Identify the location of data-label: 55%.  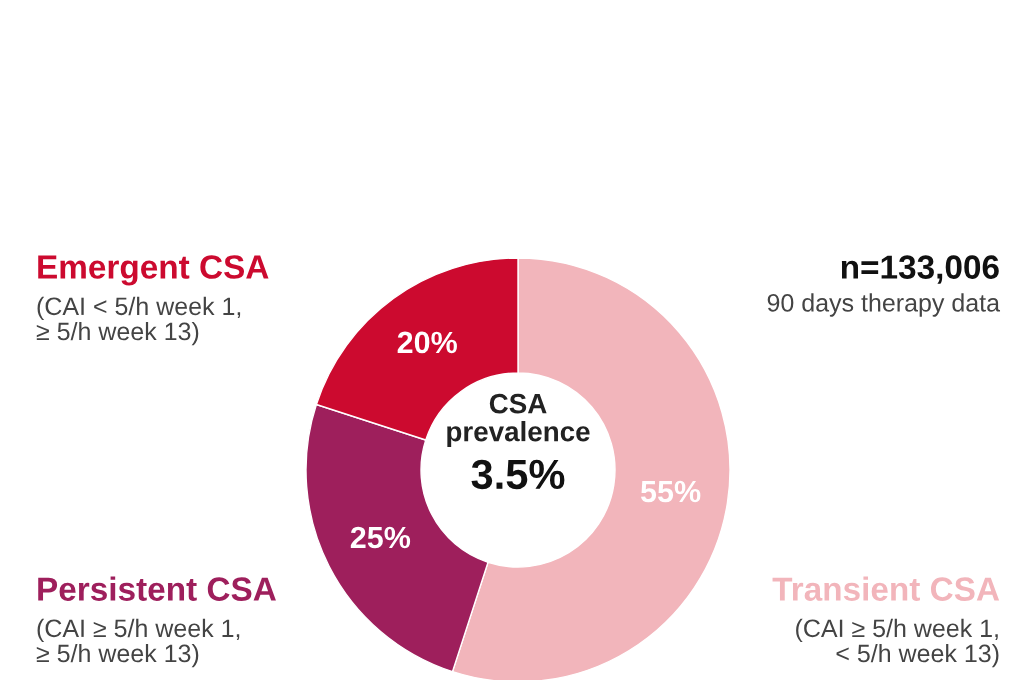
(670, 491).